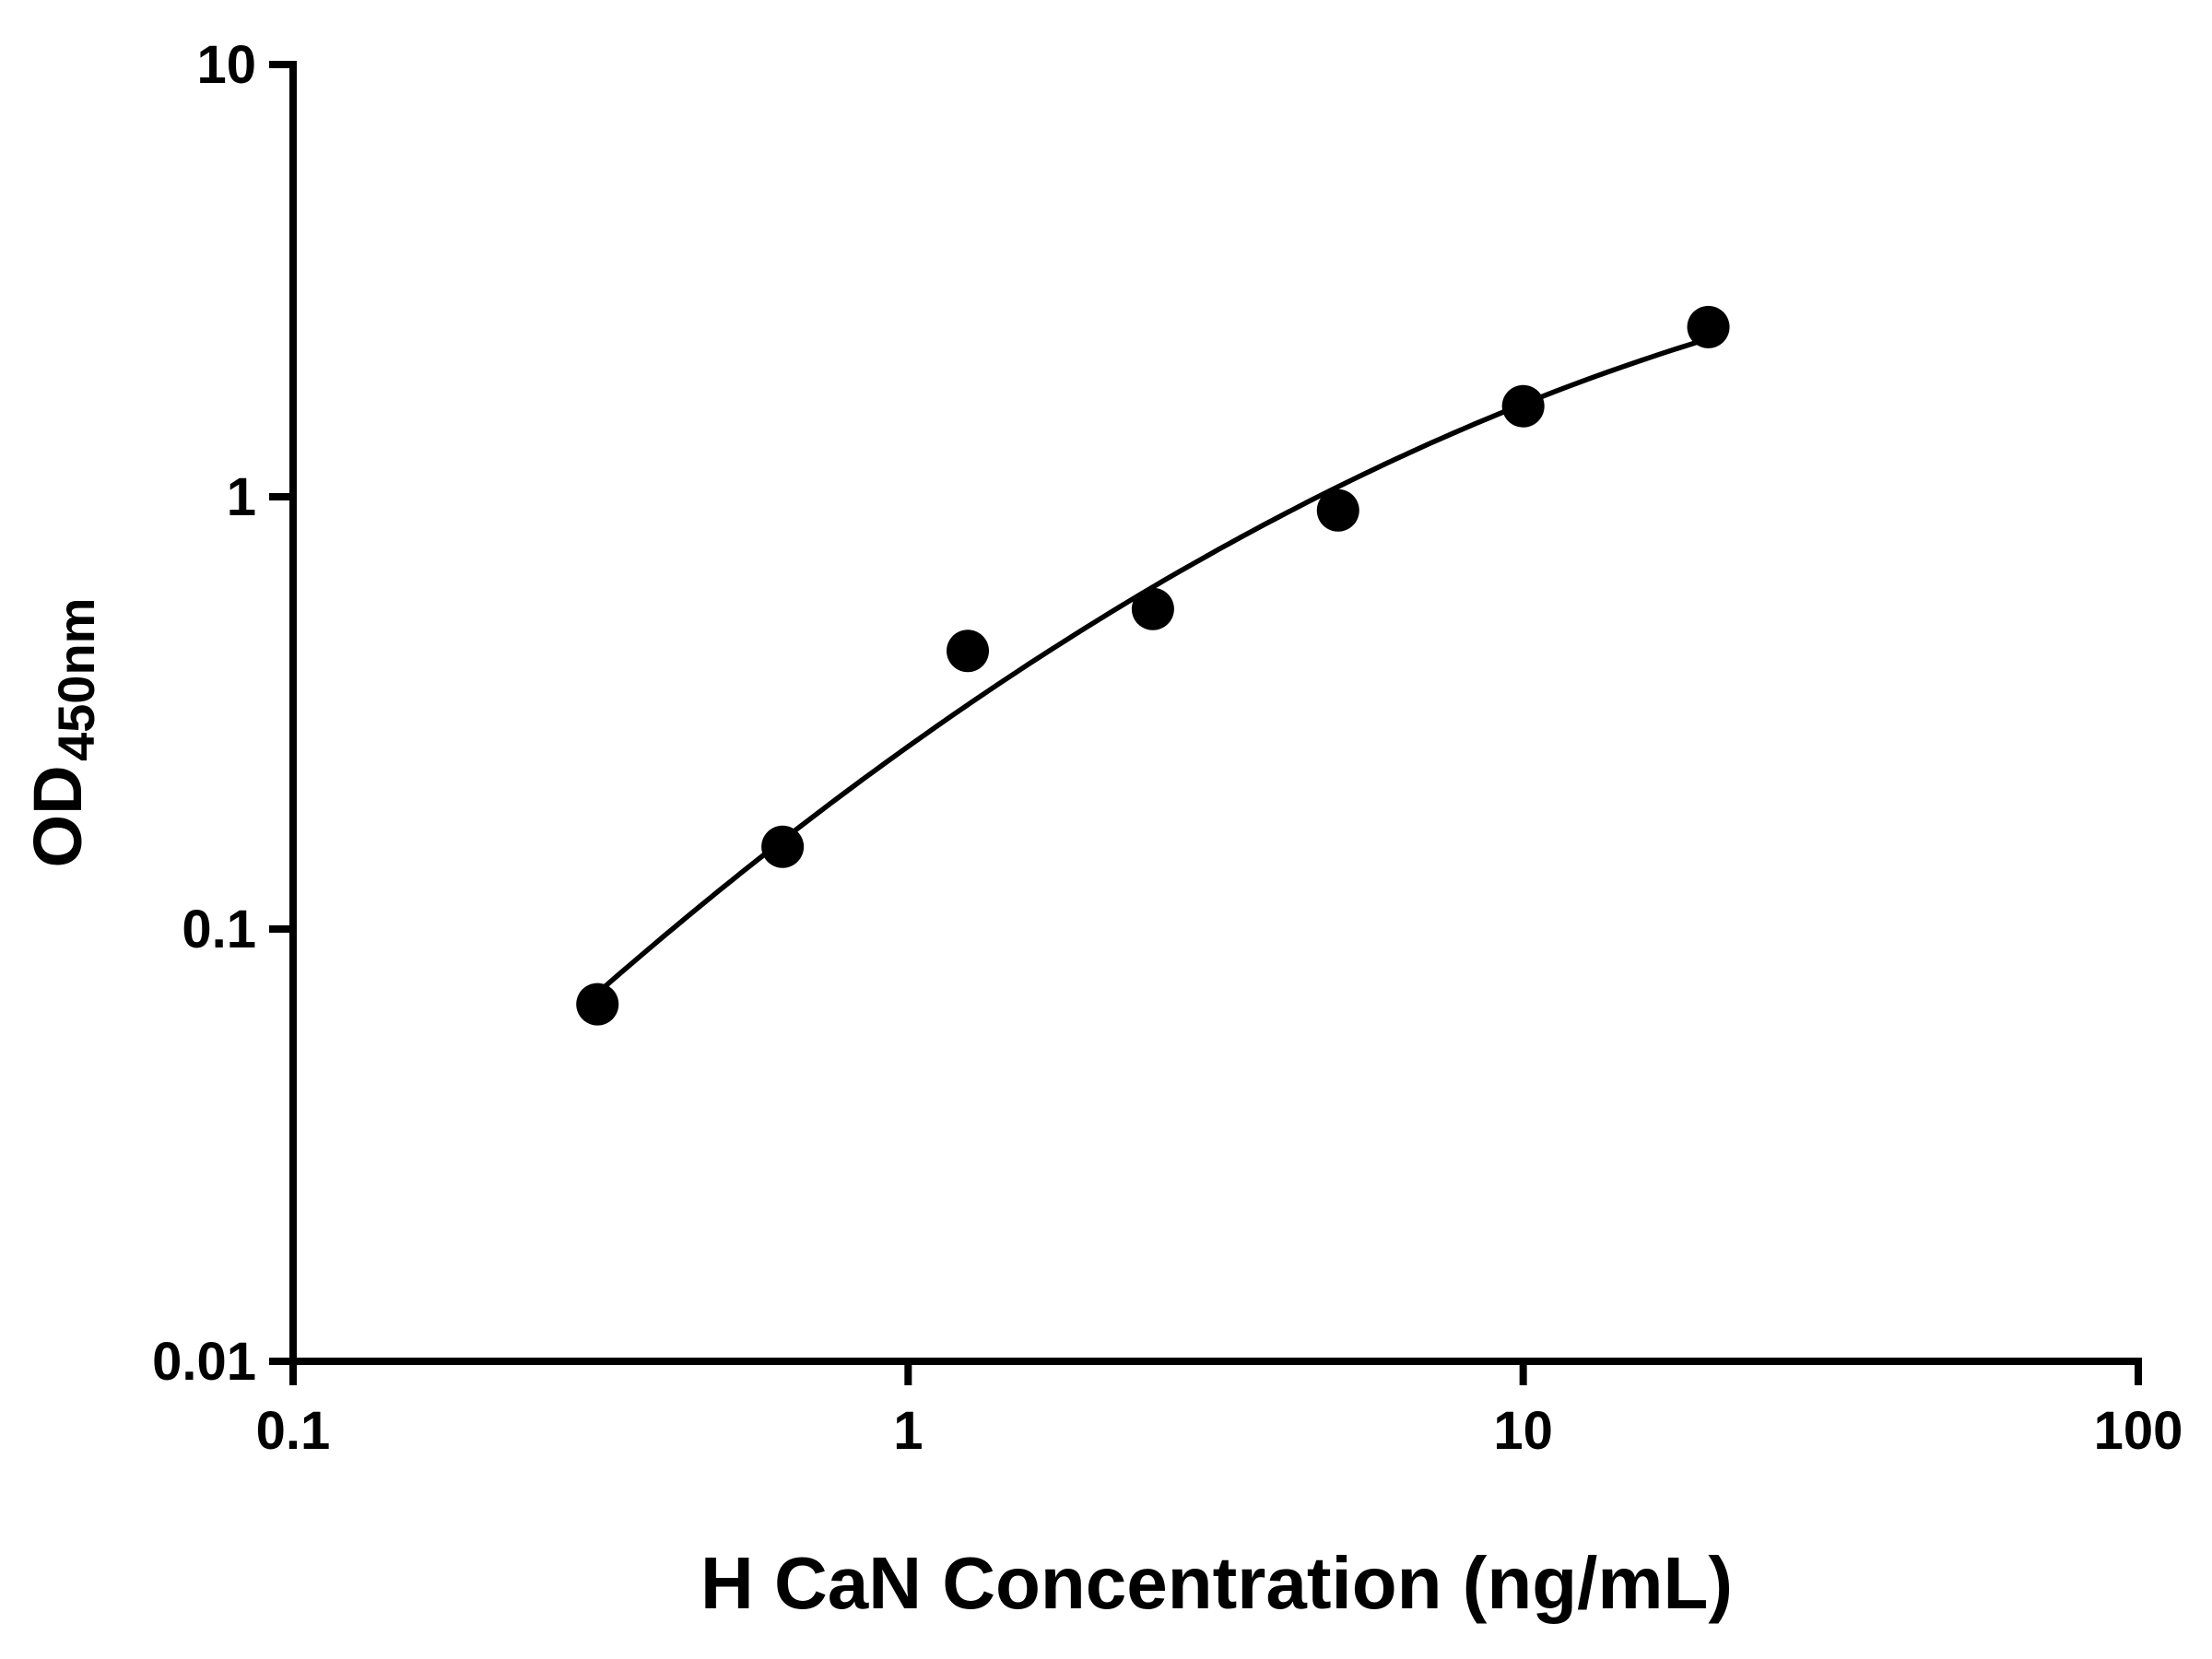  What do you see at coordinates (204, 1362) in the screenshot?
I see `y-tick-label: 0.01` at bounding box center [204, 1362].